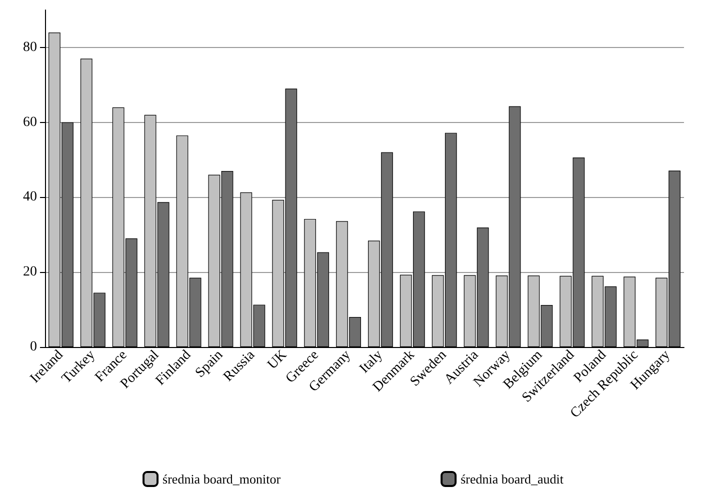 This screenshot has width=706, height=500. I want to click on y-tick-label: 20, so click(30, 272).